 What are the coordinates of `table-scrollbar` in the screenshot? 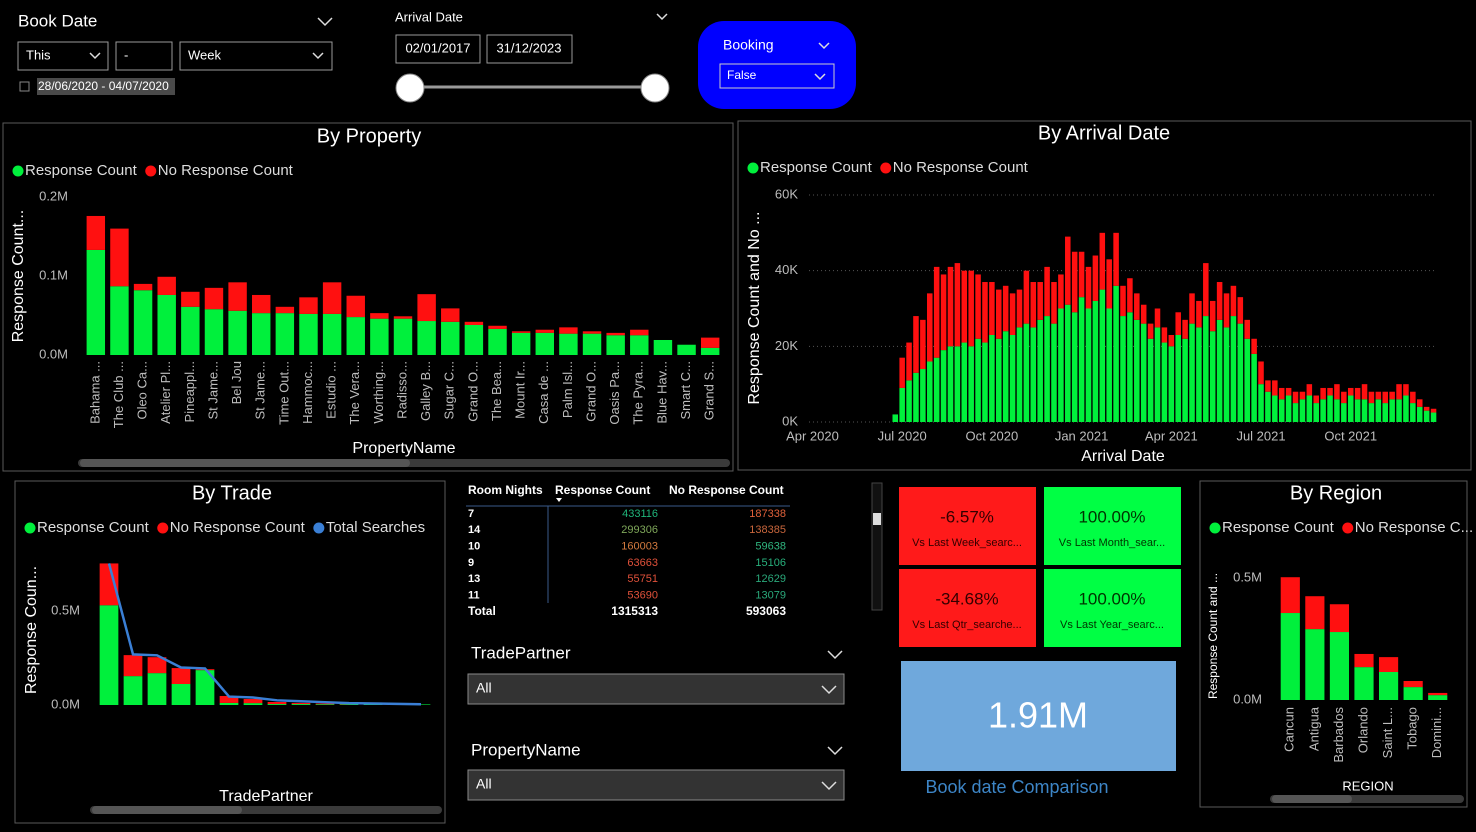 It's located at (877, 546).